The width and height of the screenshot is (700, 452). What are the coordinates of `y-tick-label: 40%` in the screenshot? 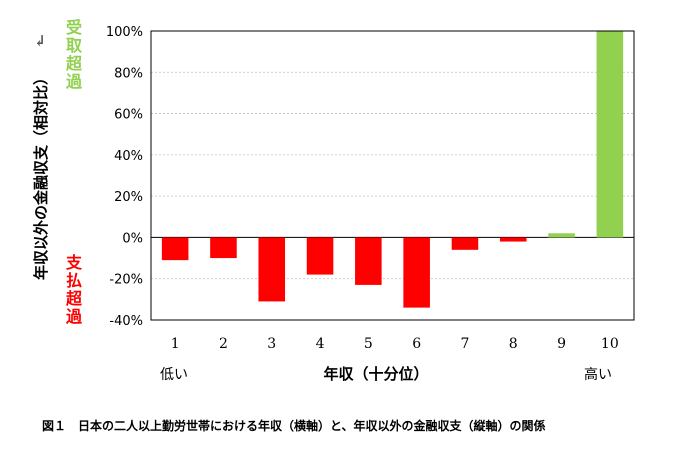 It's located at (128, 156).